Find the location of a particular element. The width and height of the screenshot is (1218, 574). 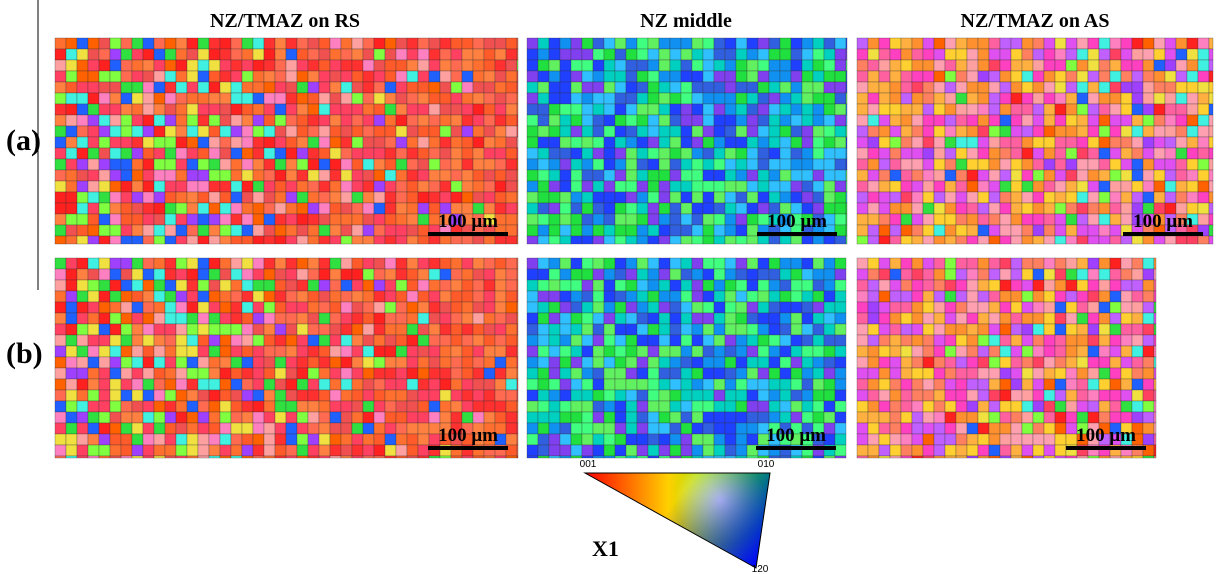

scale-label: 100 μm is located at coordinates (468, 435).